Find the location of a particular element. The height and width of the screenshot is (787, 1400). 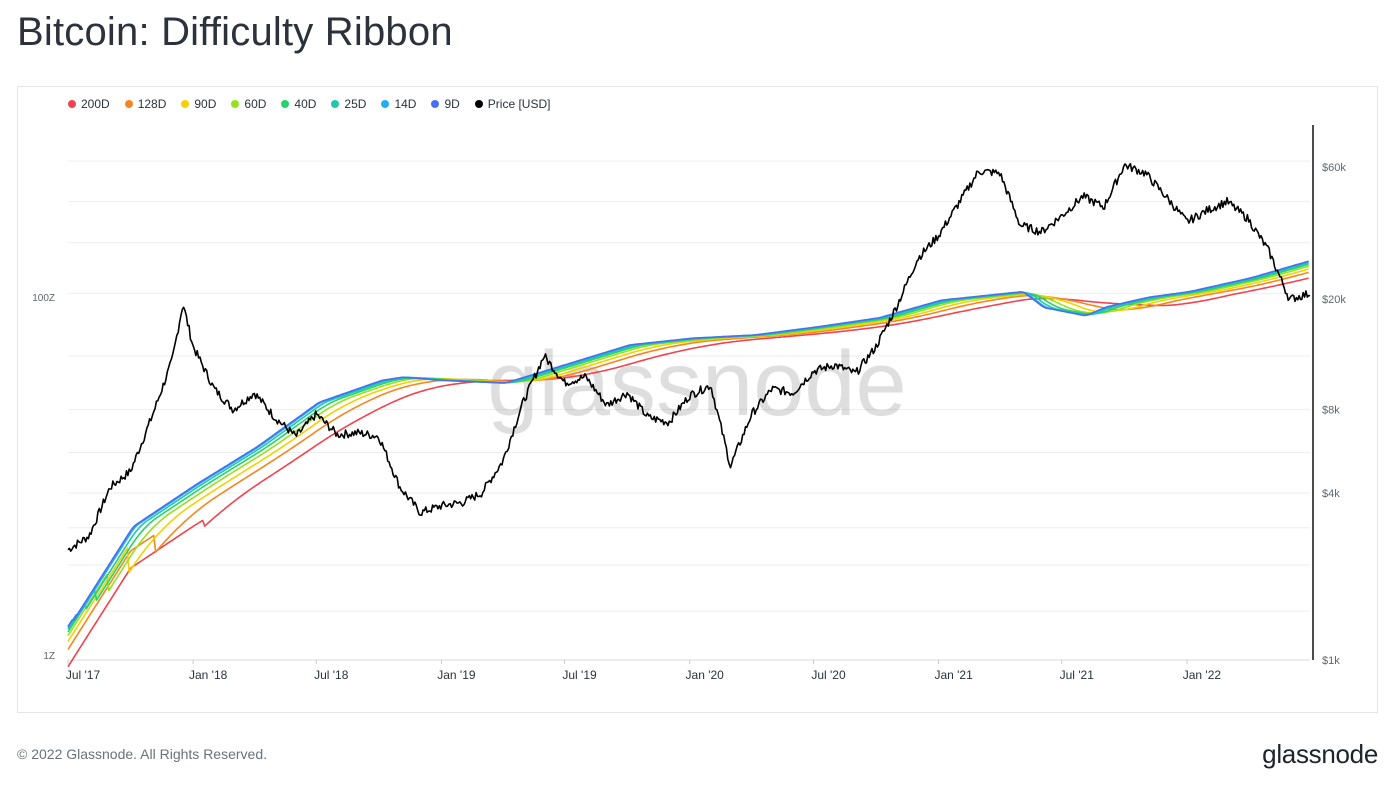

x-tick-label: Jul '18 is located at coordinates (331, 675).